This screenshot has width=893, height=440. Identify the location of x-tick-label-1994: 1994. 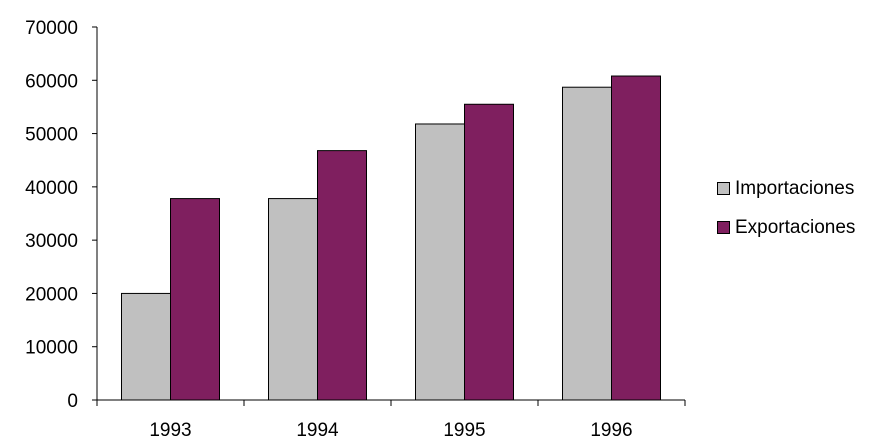
(317, 430).